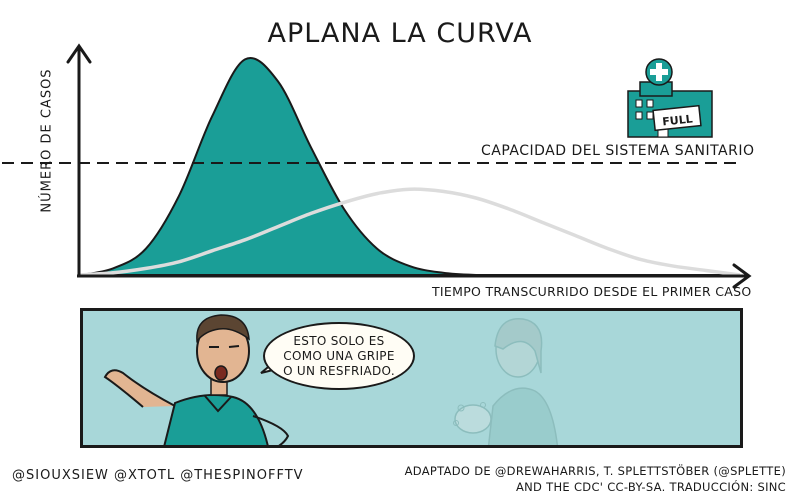 Image resolution: width=800 pixels, height=504 pixels. I want to click on hospital-full-sign: FULL, so click(678, 120).